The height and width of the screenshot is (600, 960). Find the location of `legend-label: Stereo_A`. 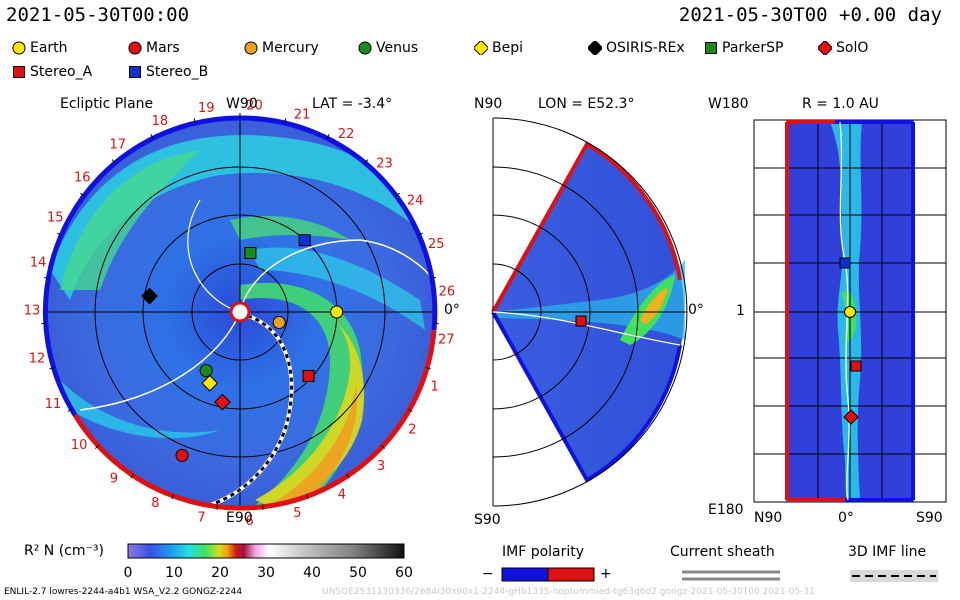

legend-label: Stereo_A is located at coordinates (61, 72).